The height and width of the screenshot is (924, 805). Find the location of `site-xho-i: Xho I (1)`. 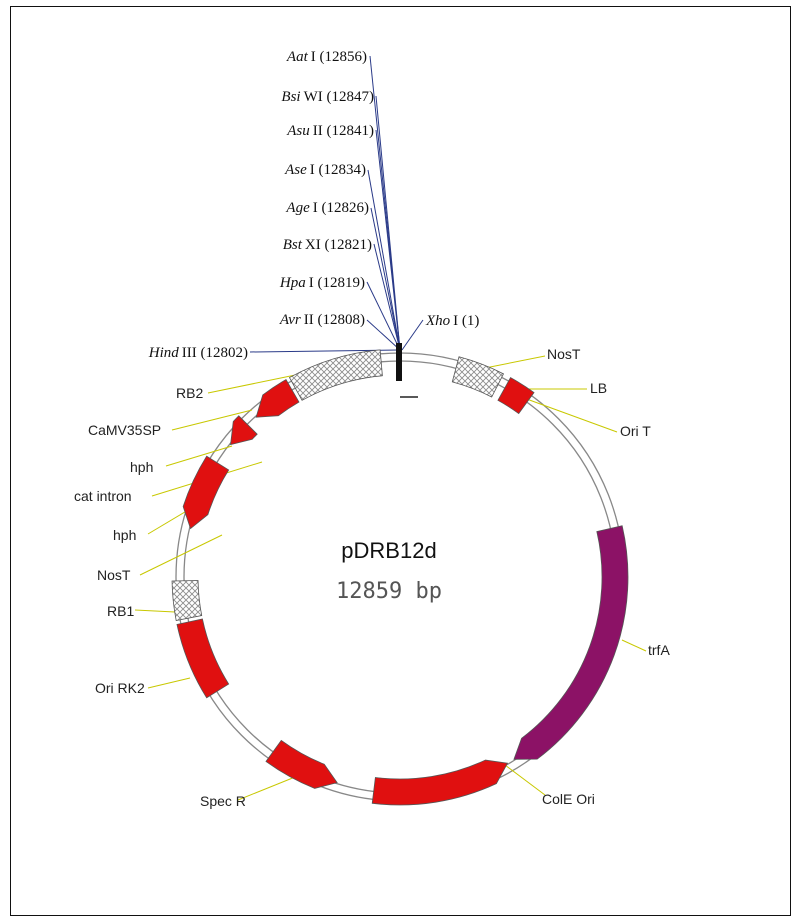

site-xho-i: Xho I (1) is located at coordinates (452, 321).